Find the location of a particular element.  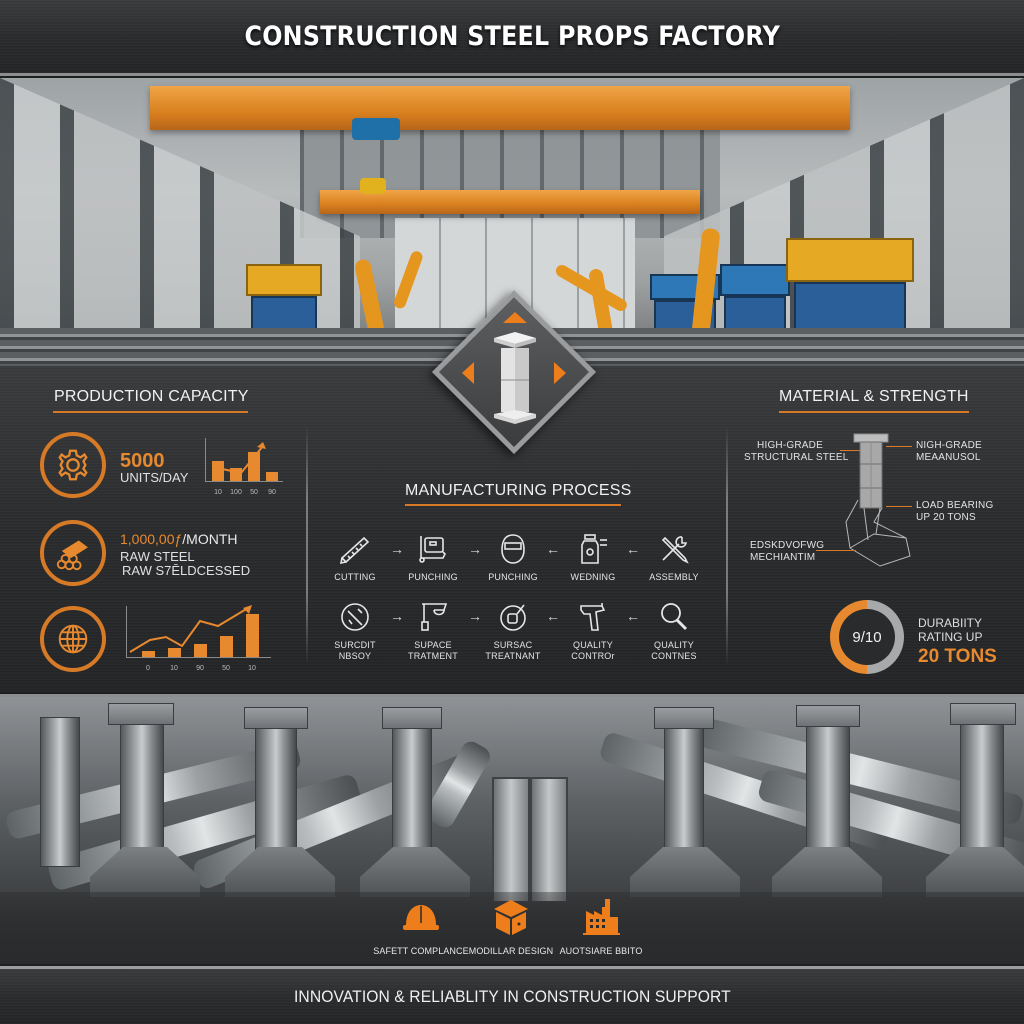

material-strength-title: MATERIAL & STRENGTH is located at coordinates (874, 396).